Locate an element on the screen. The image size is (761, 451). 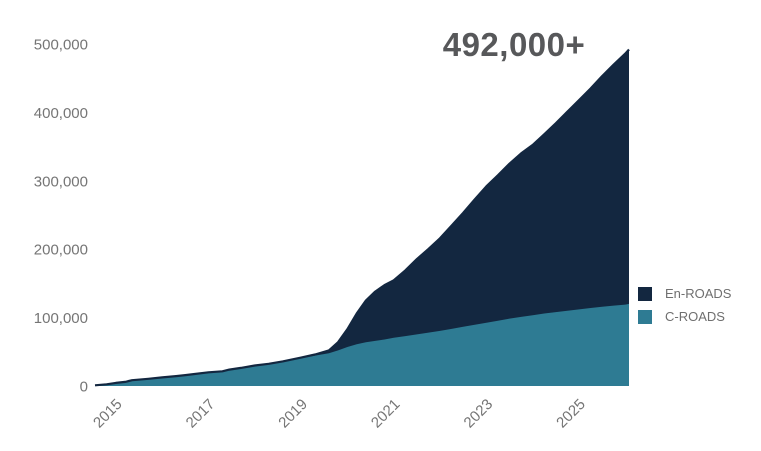
y-axis-tick-label: 200,000 is located at coordinates (61, 250).